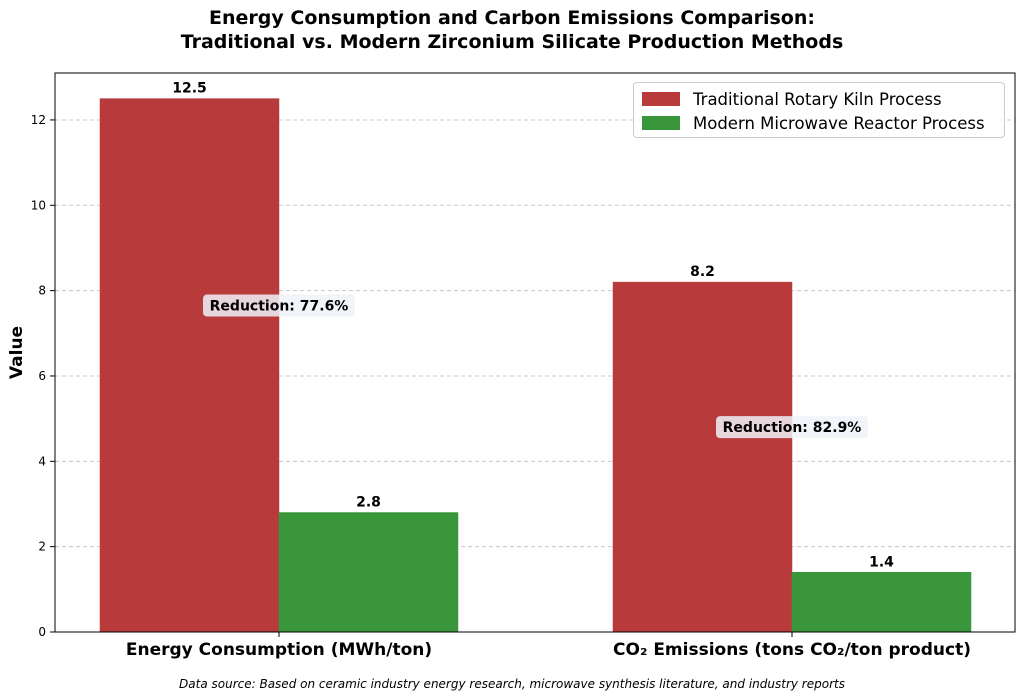 The image size is (1024, 700). I want to click on reduction-annotation-1: Reduction: 82.9%, so click(792, 428).